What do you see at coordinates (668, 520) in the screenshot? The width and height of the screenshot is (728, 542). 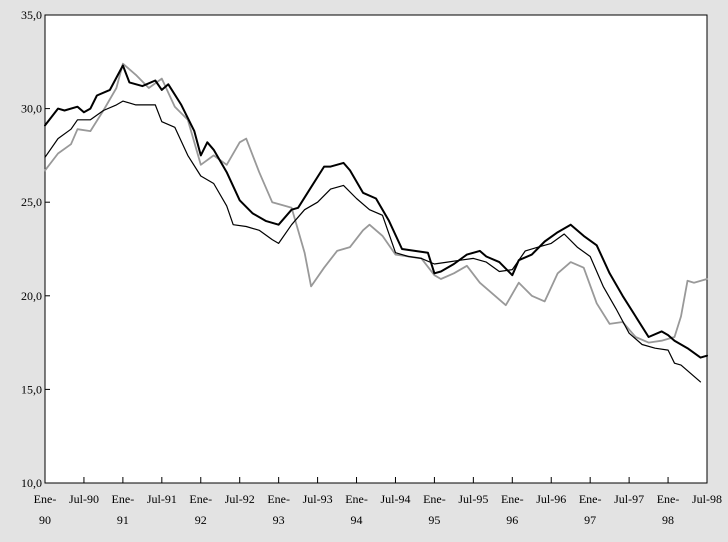 I see `x-tick-label-year: 98` at bounding box center [668, 520].